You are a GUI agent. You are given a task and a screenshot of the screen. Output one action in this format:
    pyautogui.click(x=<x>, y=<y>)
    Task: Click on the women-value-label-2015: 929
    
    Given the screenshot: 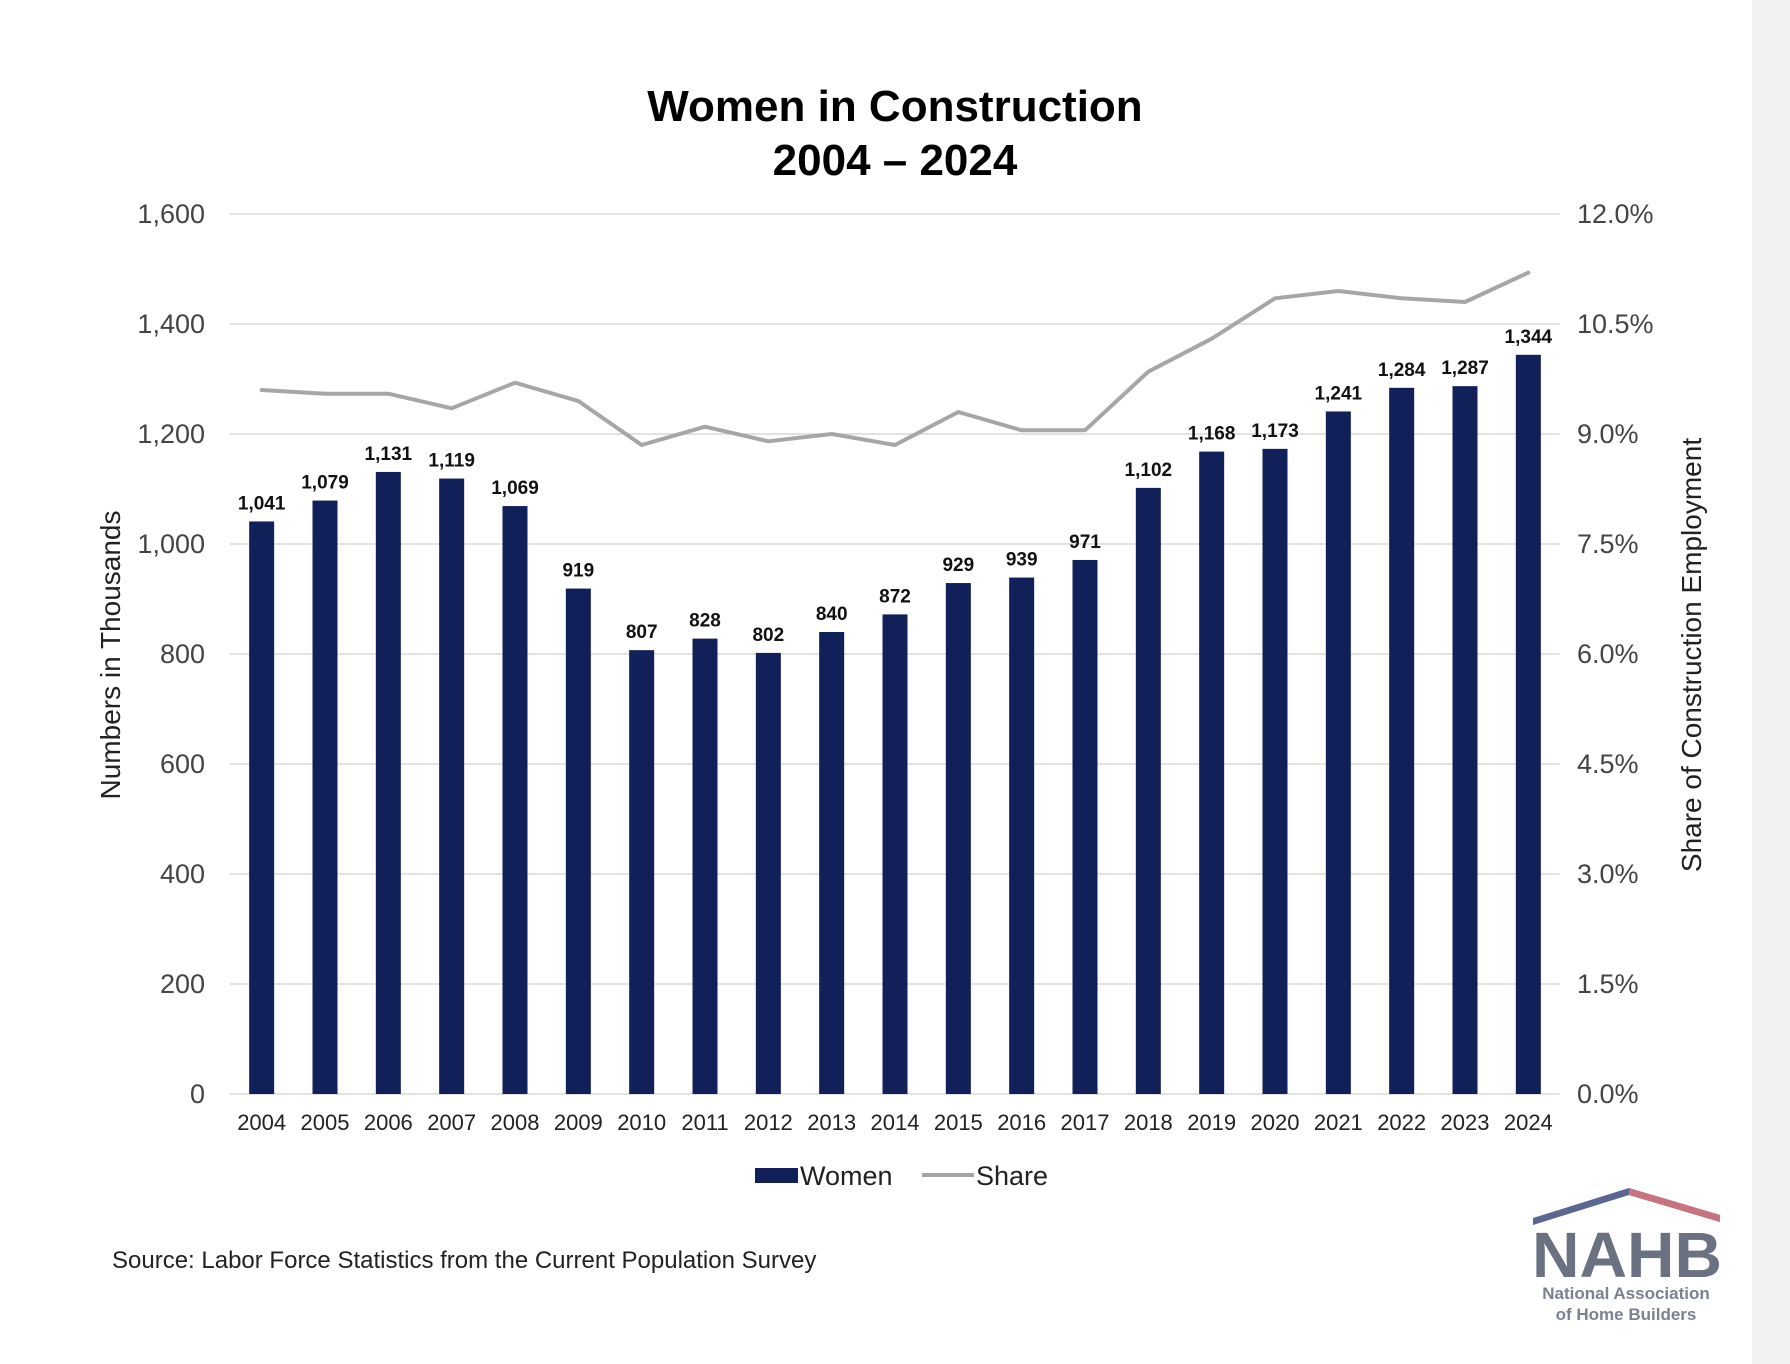 What is the action you would take?
    pyautogui.click(x=958, y=565)
    